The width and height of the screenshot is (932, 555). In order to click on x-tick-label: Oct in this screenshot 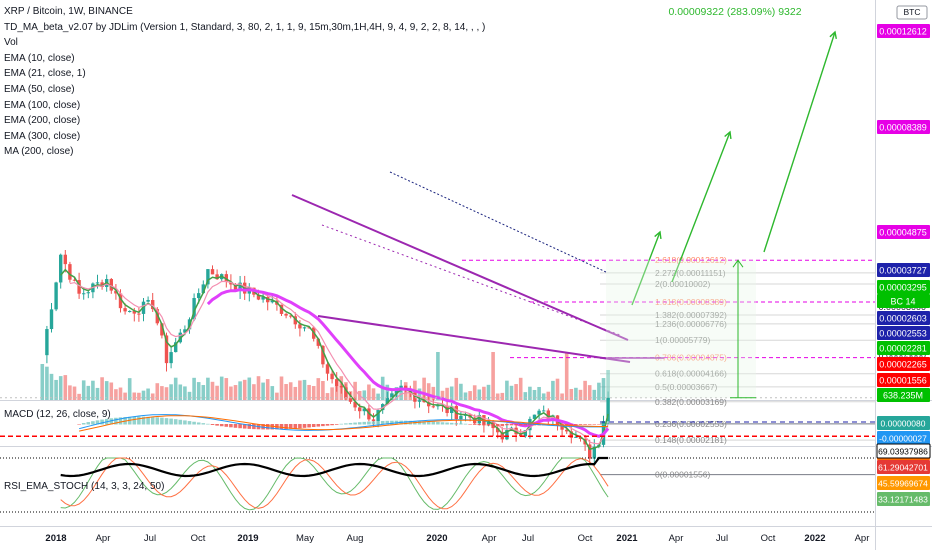, I will do `click(198, 538)`.